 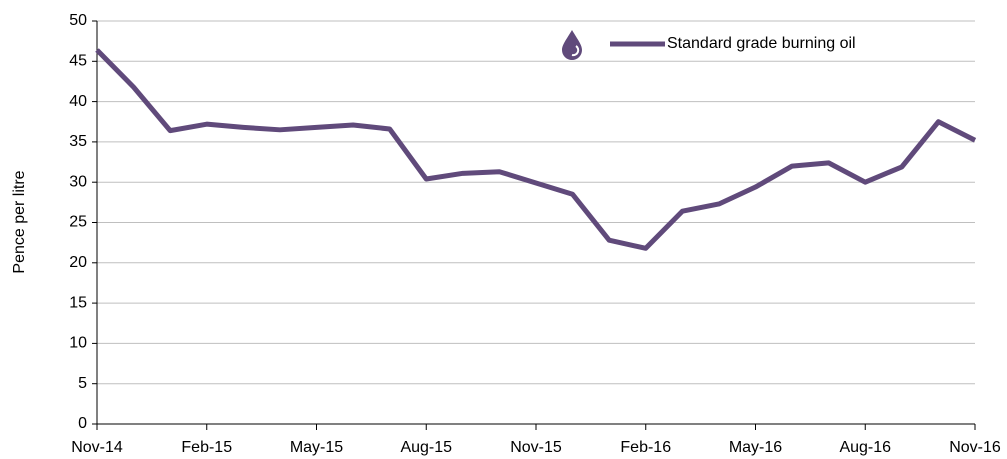 I want to click on x-tick-label: May-16, so click(x=755, y=447).